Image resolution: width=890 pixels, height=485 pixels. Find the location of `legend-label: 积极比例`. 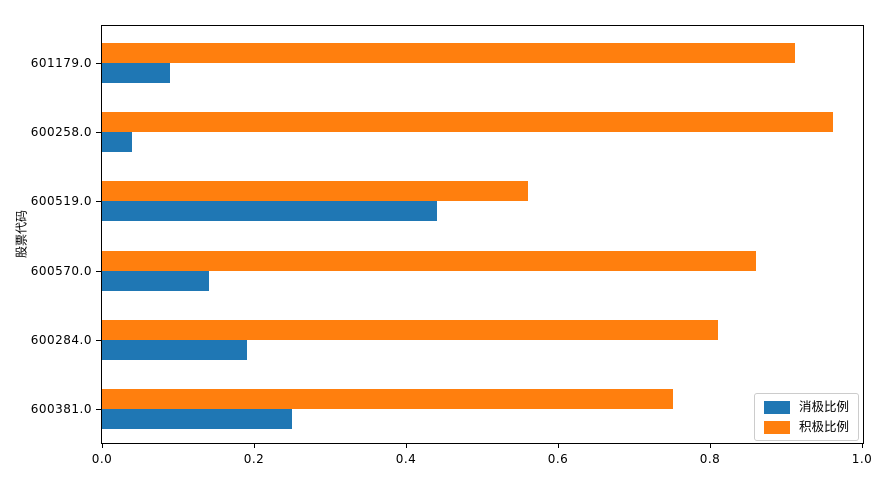

legend-label: 积极比例 is located at coordinates (823, 426).